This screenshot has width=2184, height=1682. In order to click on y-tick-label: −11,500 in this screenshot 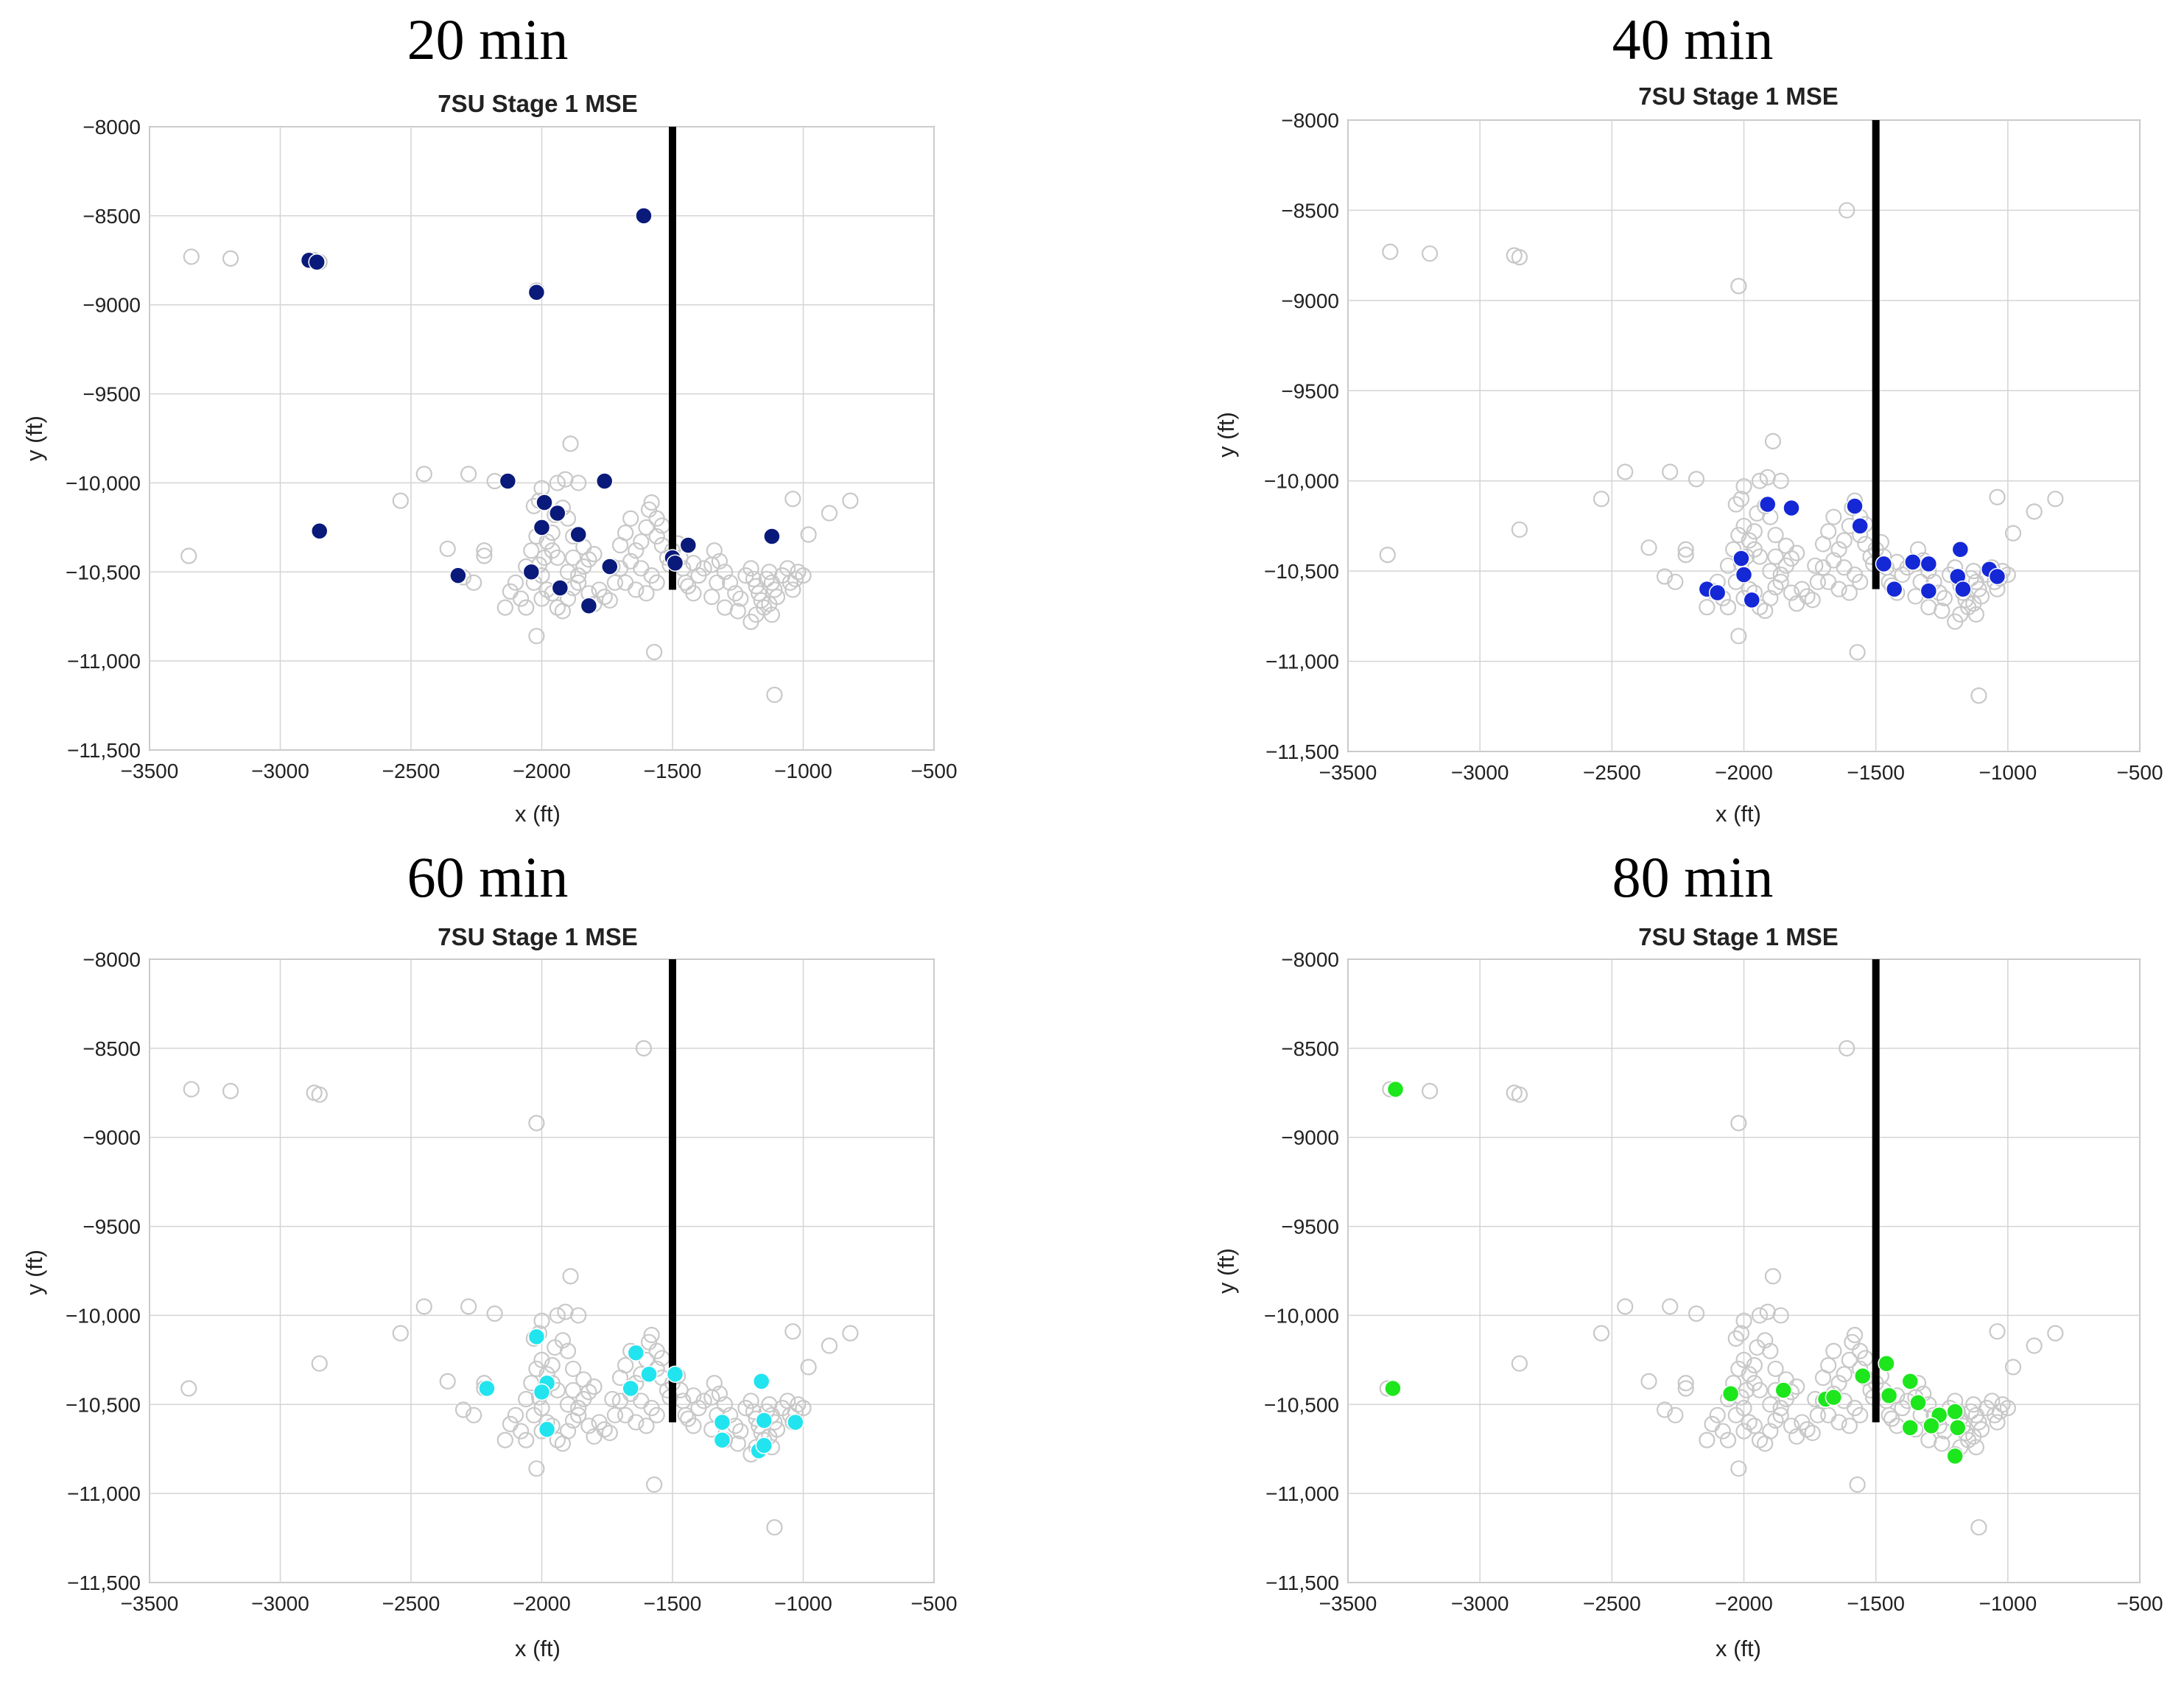, I will do `click(104, 1582)`.